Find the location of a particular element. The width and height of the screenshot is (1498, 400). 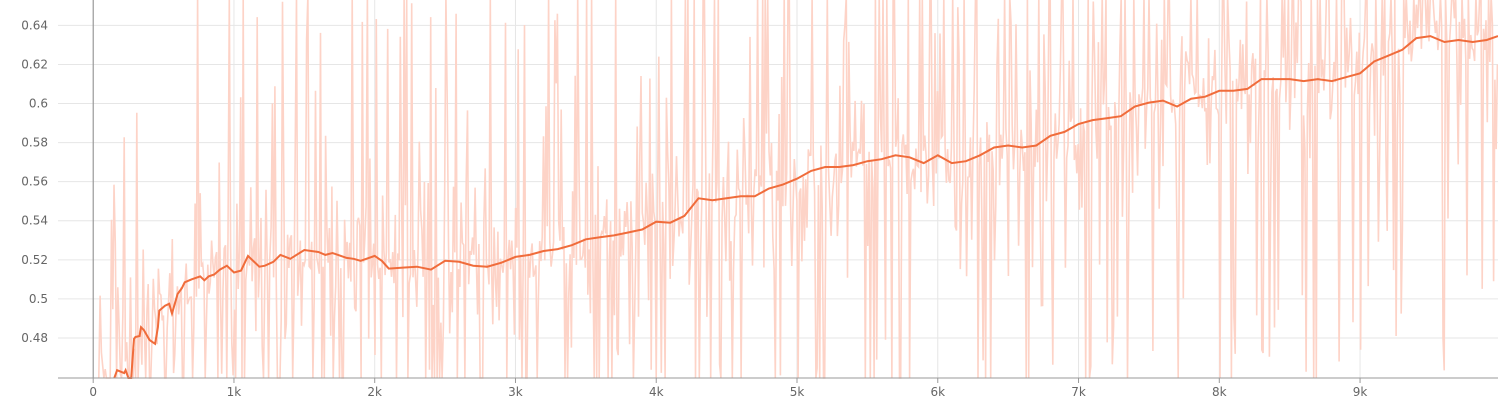

y-tick-label: 0.52 is located at coordinates (34, 260).